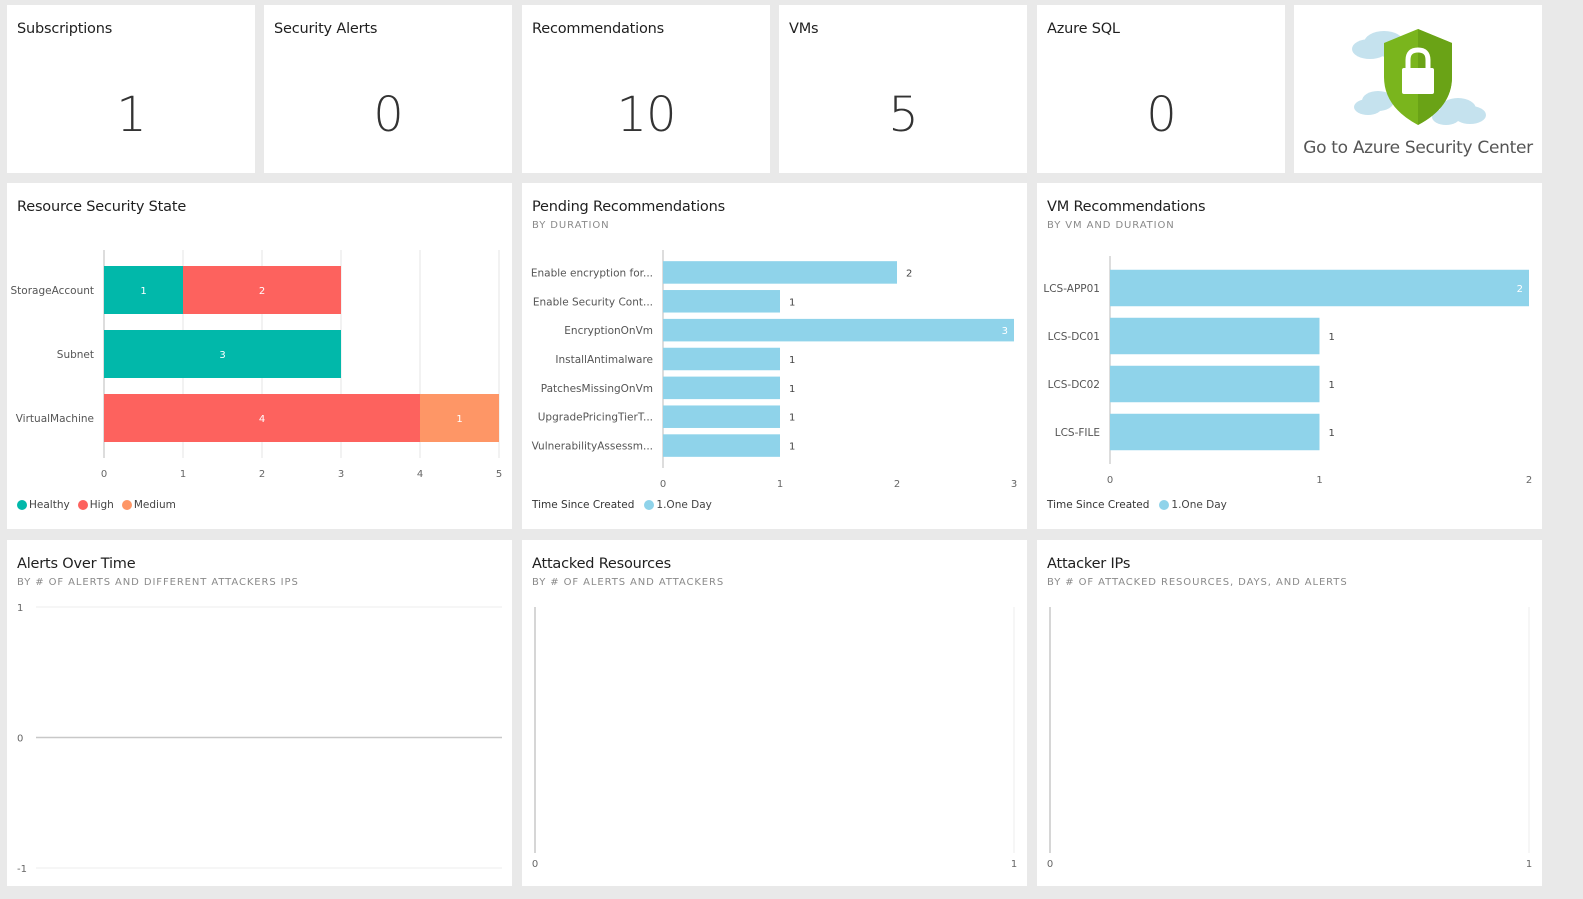 The width and height of the screenshot is (1583, 899). I want to click on chart-title: Alerts Over Time, so click(76, 564).